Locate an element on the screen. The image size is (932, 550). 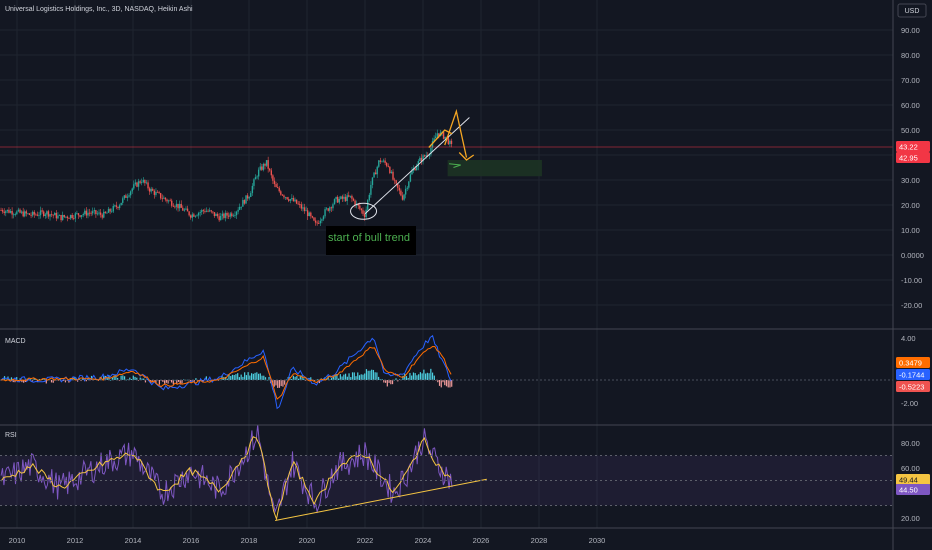
value-badge-label: 42.95 is located at coordinates (908, 158).